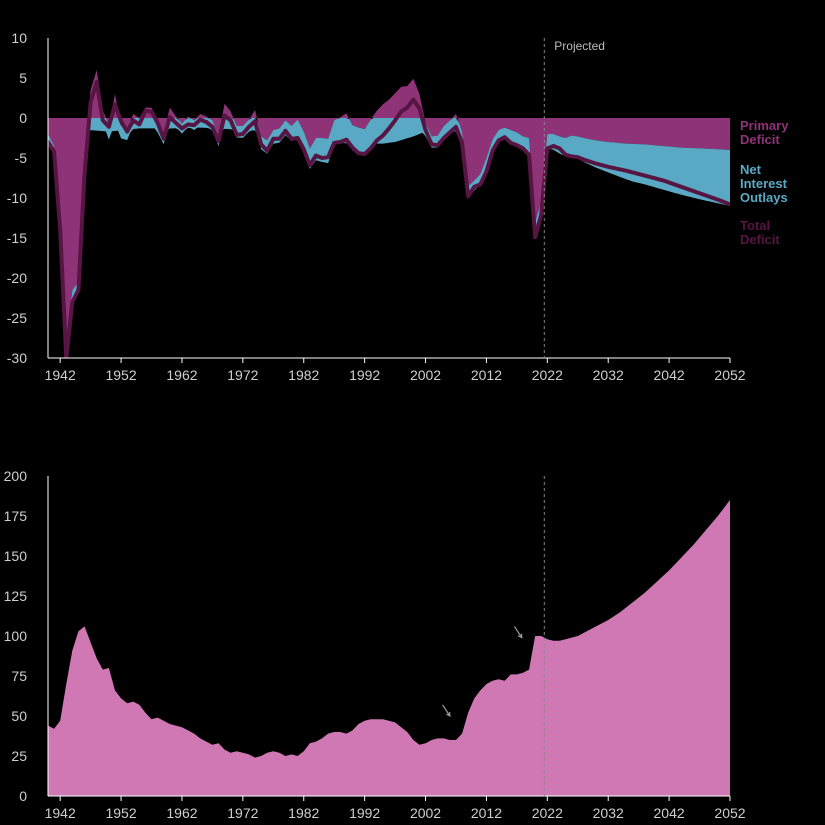  Describe the element at coordinates (729, 813) in the screenshot. I see `debt-x-tick-label: 2052` at that location.